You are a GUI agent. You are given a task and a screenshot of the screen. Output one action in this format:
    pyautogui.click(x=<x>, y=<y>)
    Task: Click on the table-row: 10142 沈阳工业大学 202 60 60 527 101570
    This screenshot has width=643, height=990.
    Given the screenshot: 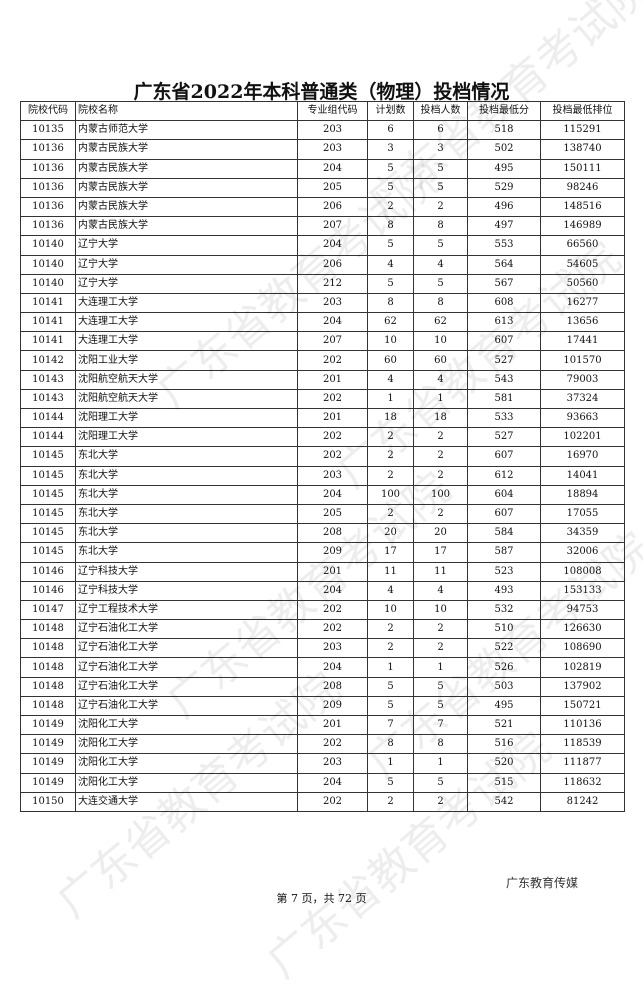 What is the action you would take?
    pyautogui.click(x=322, y=360)
    